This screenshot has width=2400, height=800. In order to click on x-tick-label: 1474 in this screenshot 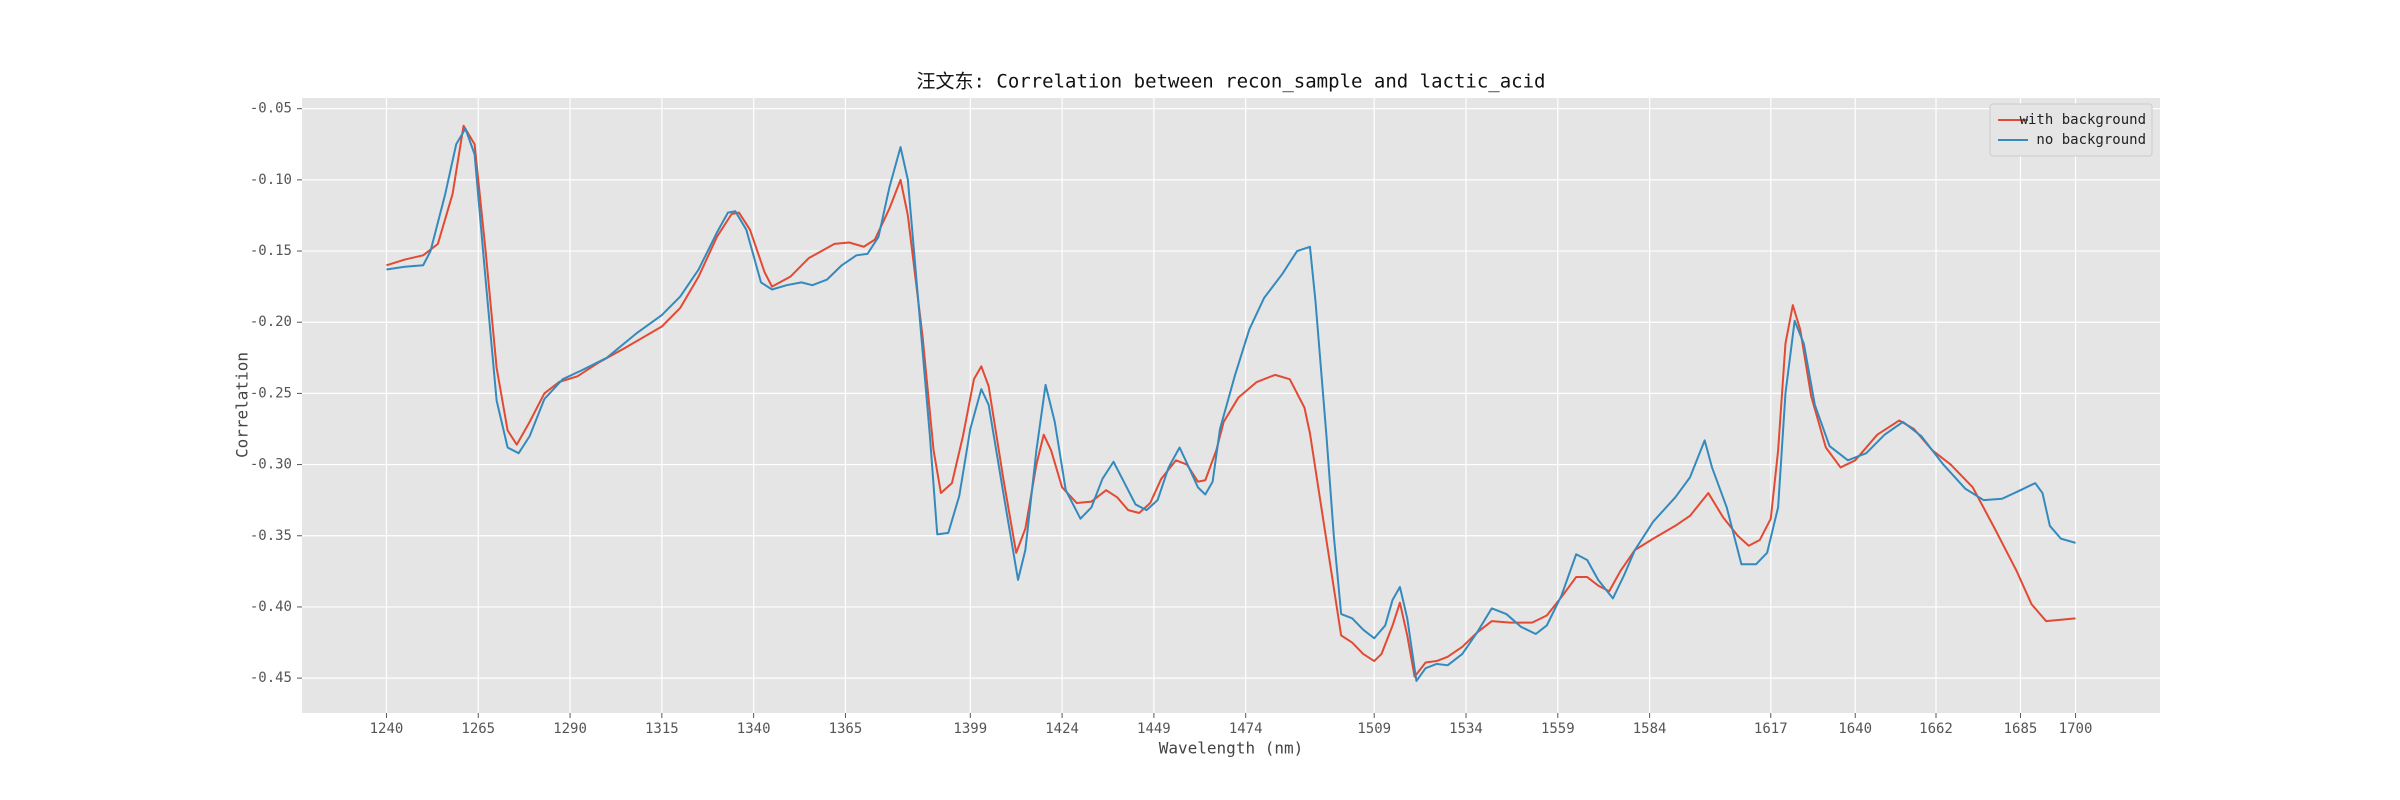, I will do `click(1246, 729)`.